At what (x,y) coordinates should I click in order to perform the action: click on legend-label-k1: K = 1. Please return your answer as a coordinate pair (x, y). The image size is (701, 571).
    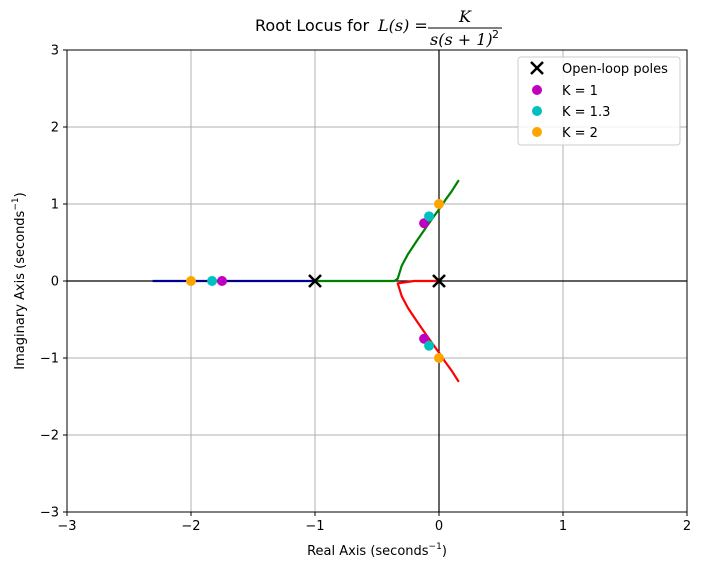
    Looking at the image, I should click on (580, 91).